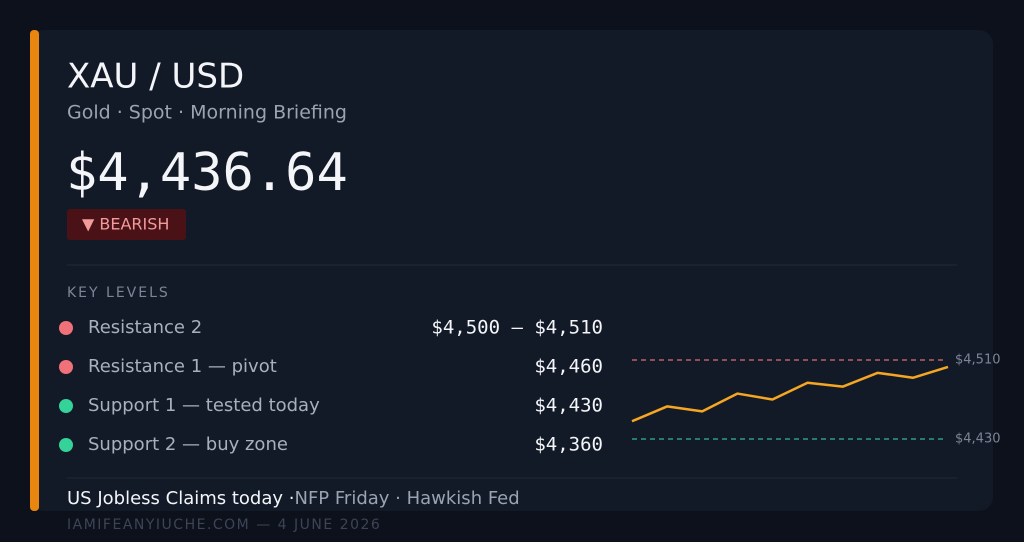 The image size is (1024, 542). I want to click on level-value: $4,430, so click(568, 406).